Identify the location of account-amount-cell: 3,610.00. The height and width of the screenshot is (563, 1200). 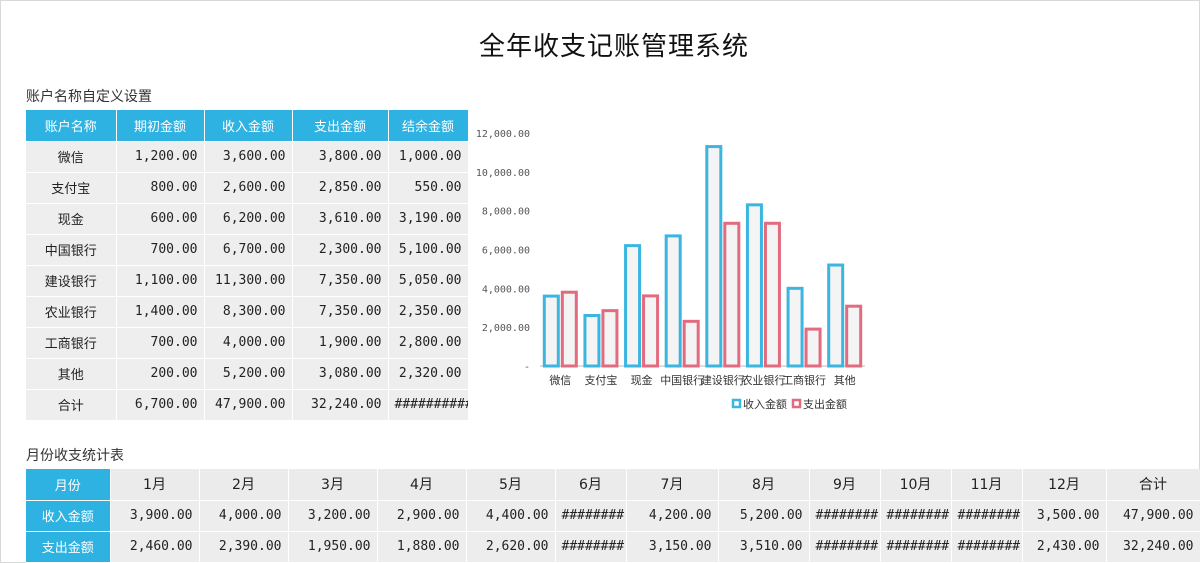
(340, 219).